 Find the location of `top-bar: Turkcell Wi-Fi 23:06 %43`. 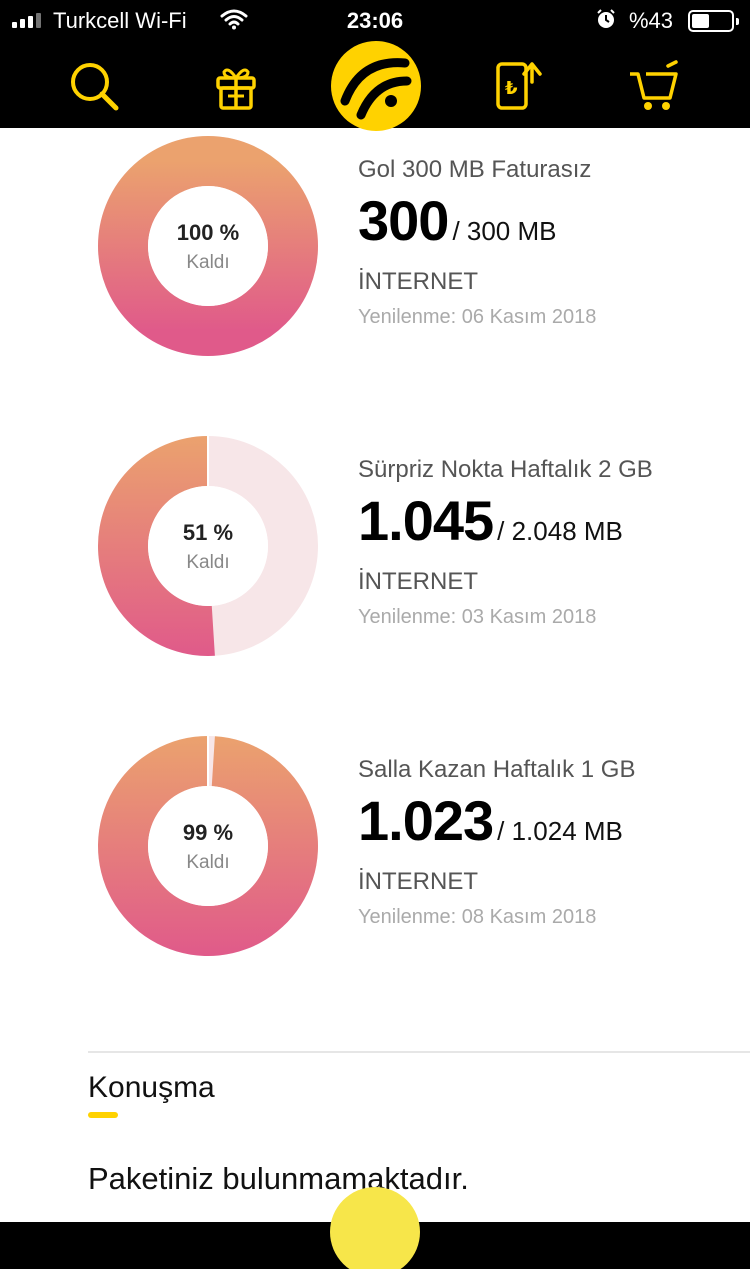

top-bar: Turkcell Wi-Fi 23:06 %43 is located at coordinates (375, 65).